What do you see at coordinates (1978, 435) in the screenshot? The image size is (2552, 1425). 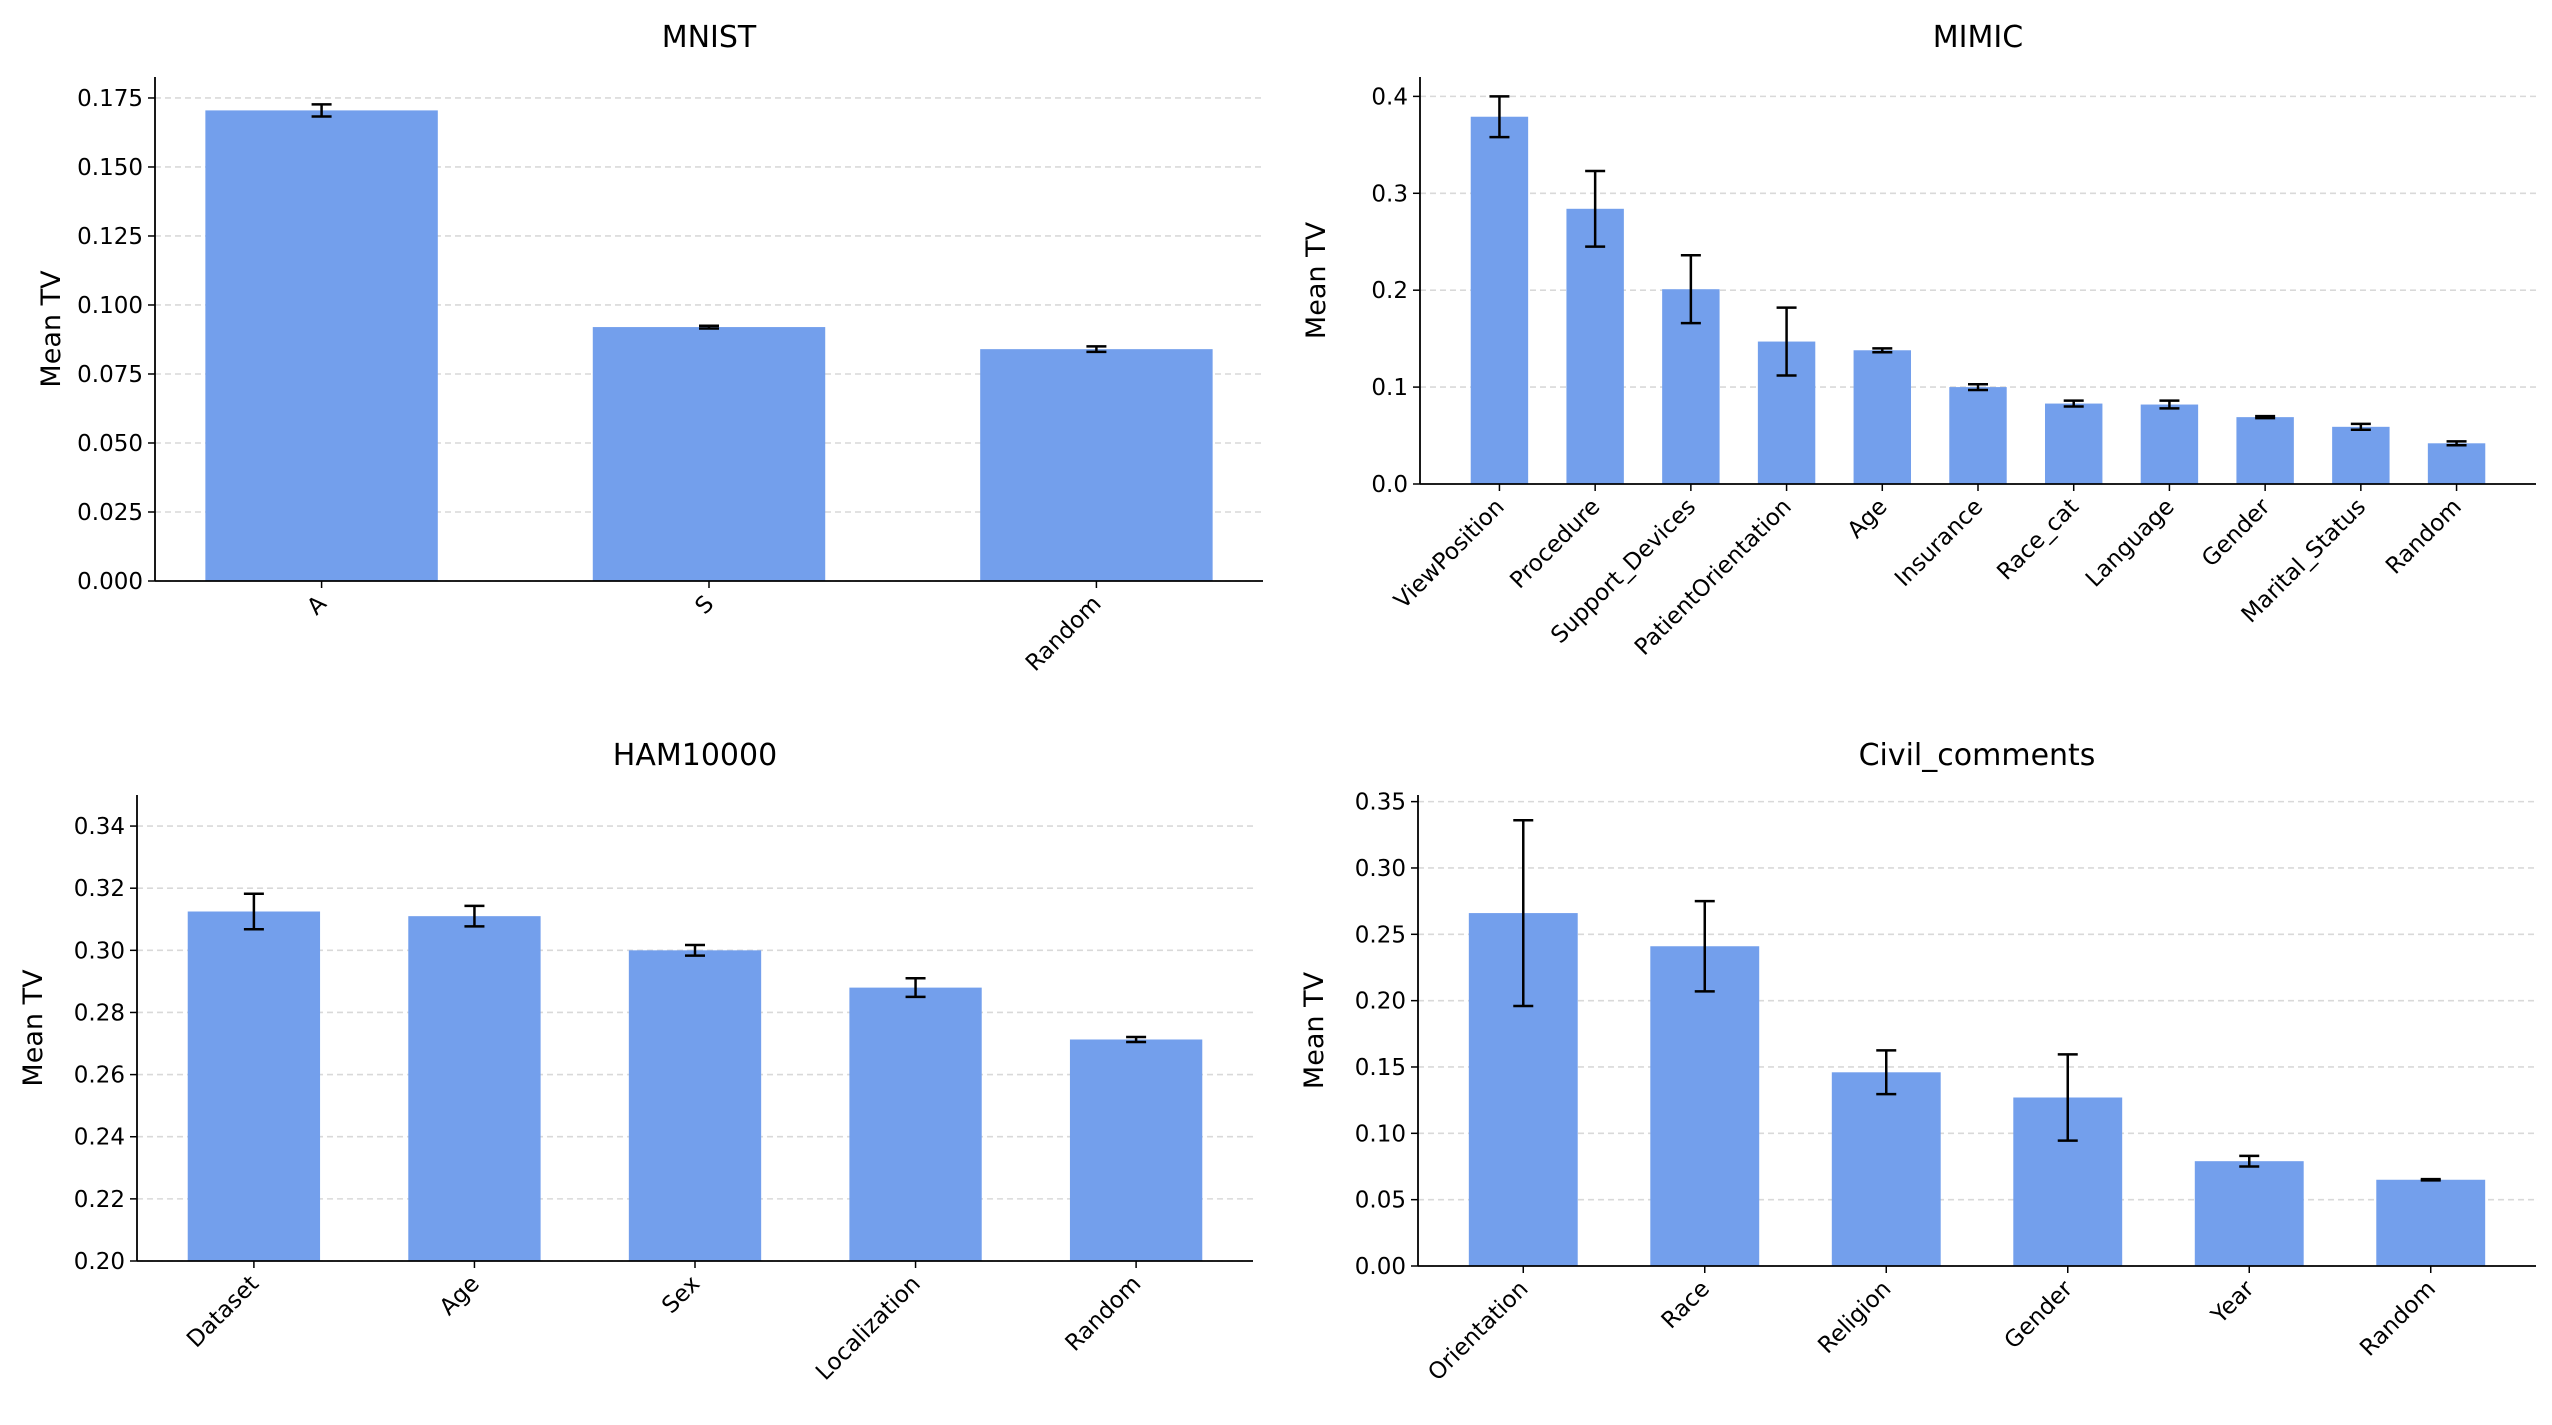 I see `bar-insurance` at bounding box center [1978, 435].